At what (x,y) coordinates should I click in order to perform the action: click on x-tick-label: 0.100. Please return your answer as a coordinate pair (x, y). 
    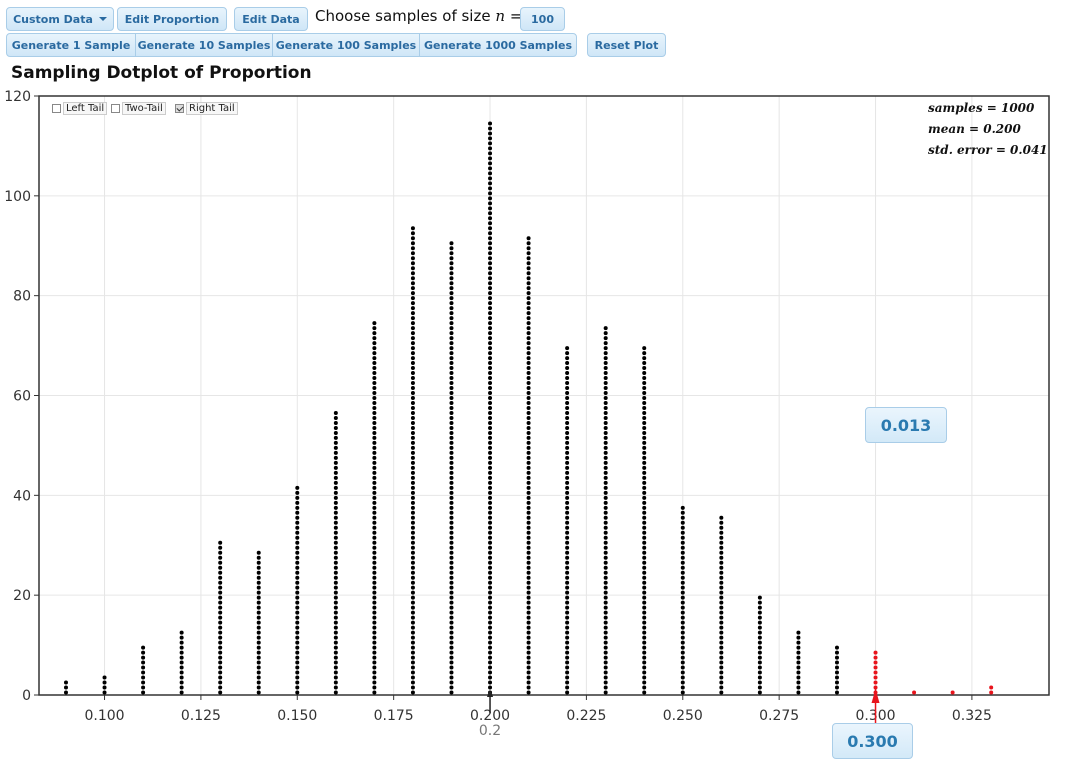
    Looking at the image, I should click on (104, 716).